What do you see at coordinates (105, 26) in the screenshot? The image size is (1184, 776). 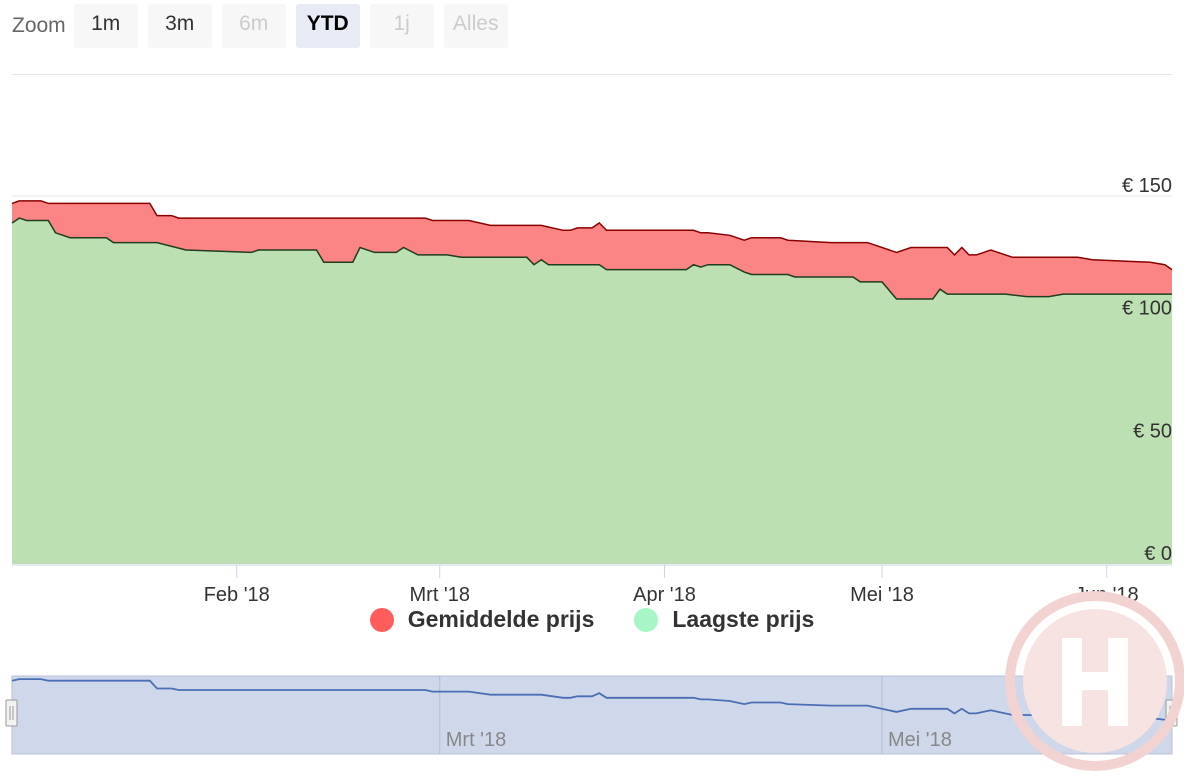 I see `zoom-button-1m: 1m` at bounding box center [105, 26].